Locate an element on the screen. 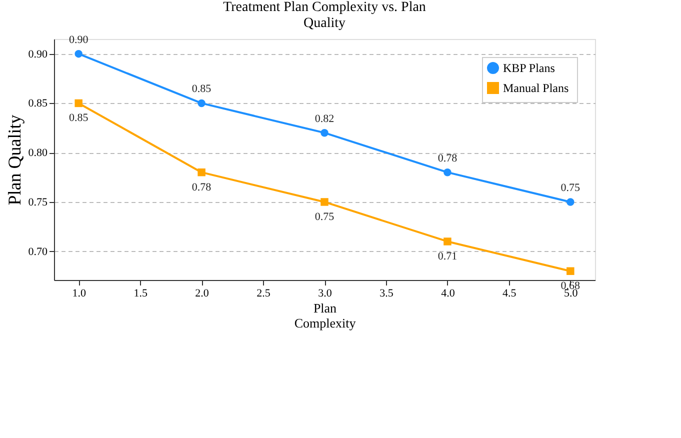 Image resolution: width=681 pixels, height=438 pixels. legend-label: KBP Plans is located at coordinates (529, 68).